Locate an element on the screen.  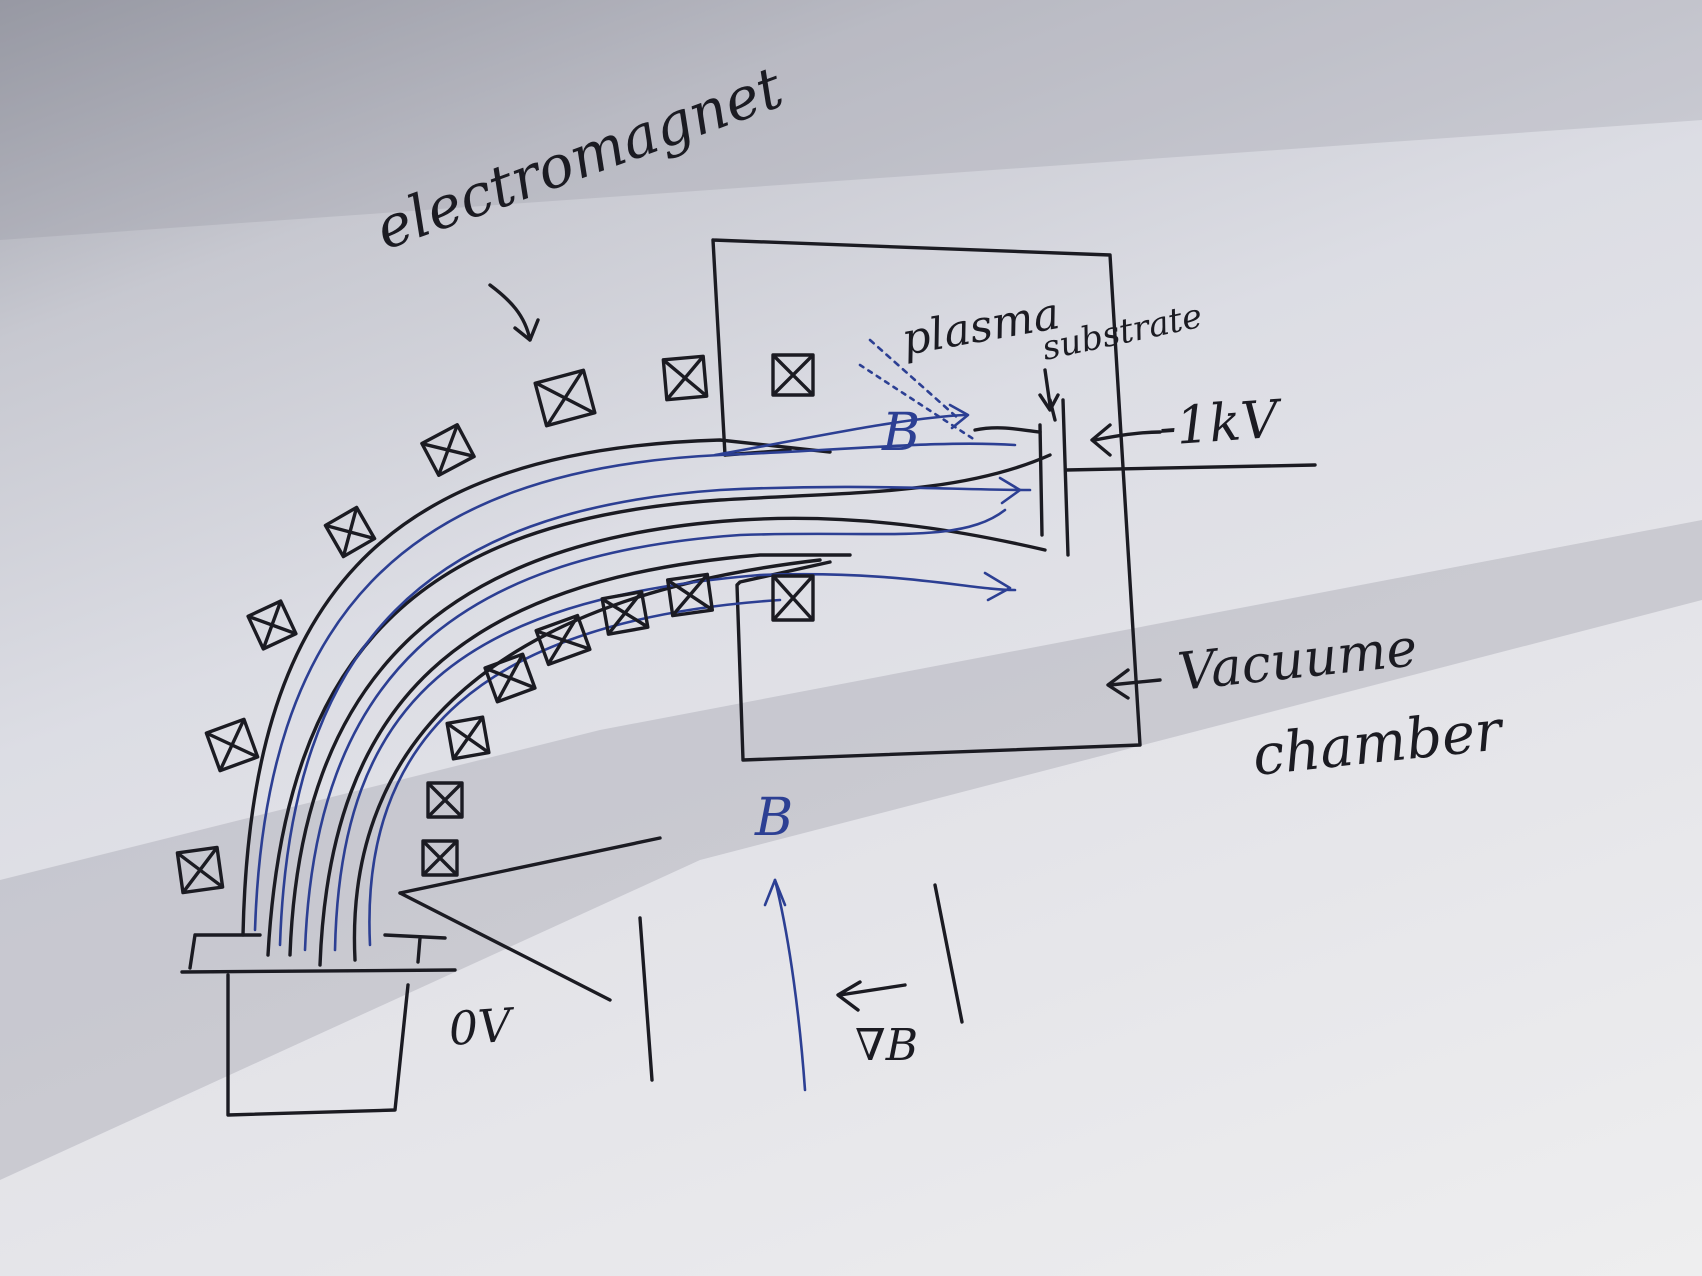
gradient-arrow is located at coordinates (872, 990).